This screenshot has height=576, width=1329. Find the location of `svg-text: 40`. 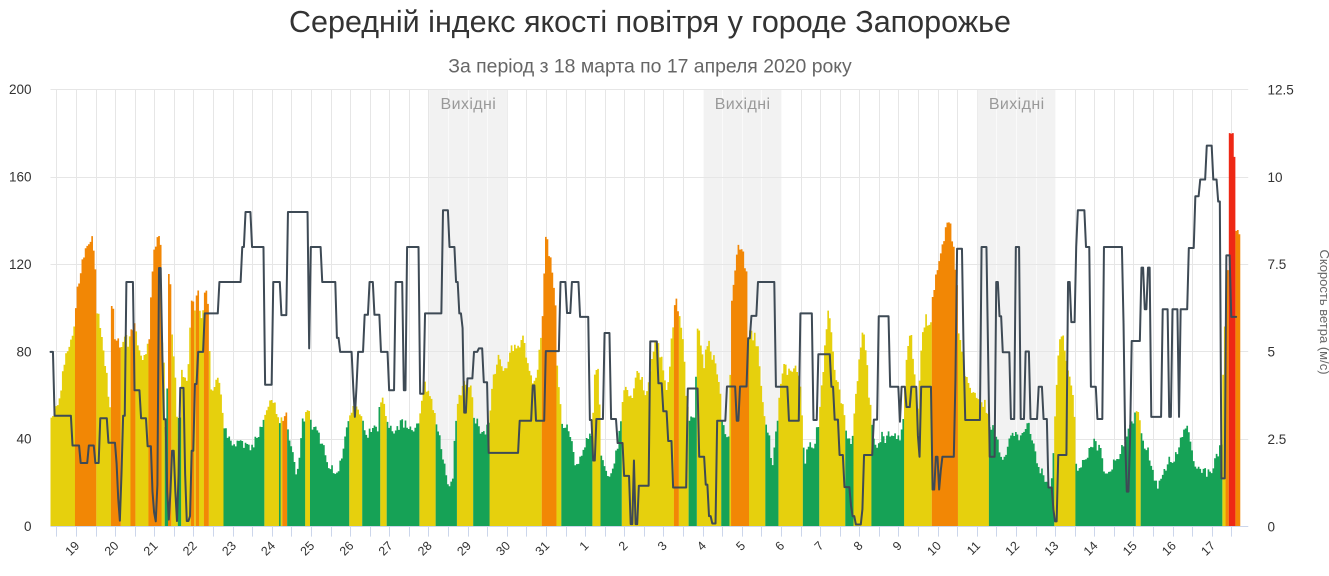

svg-text: 40 is located at coordinates (23, 439).